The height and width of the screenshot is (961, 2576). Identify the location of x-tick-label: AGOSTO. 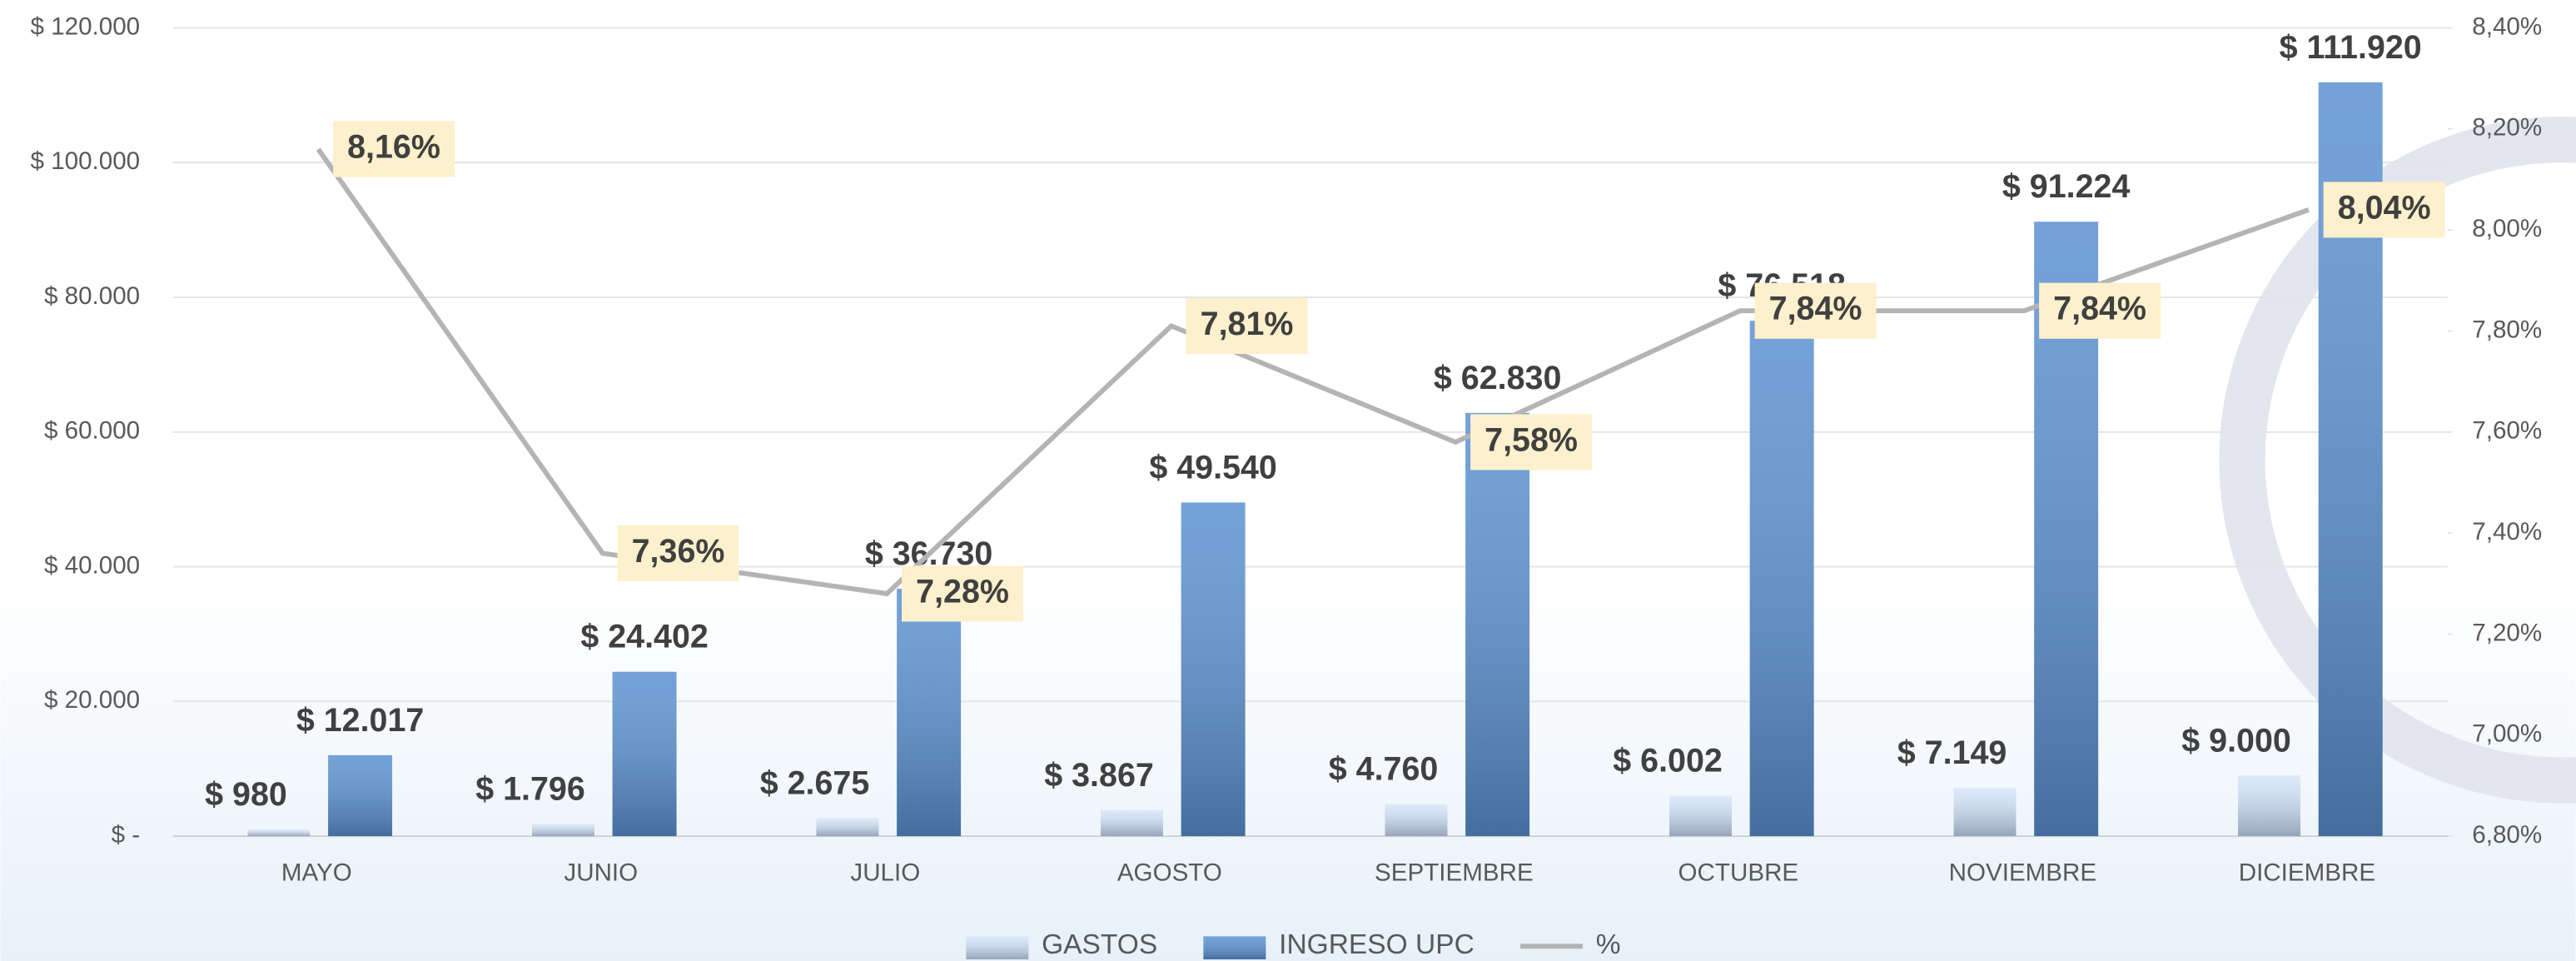
(1169, 873).